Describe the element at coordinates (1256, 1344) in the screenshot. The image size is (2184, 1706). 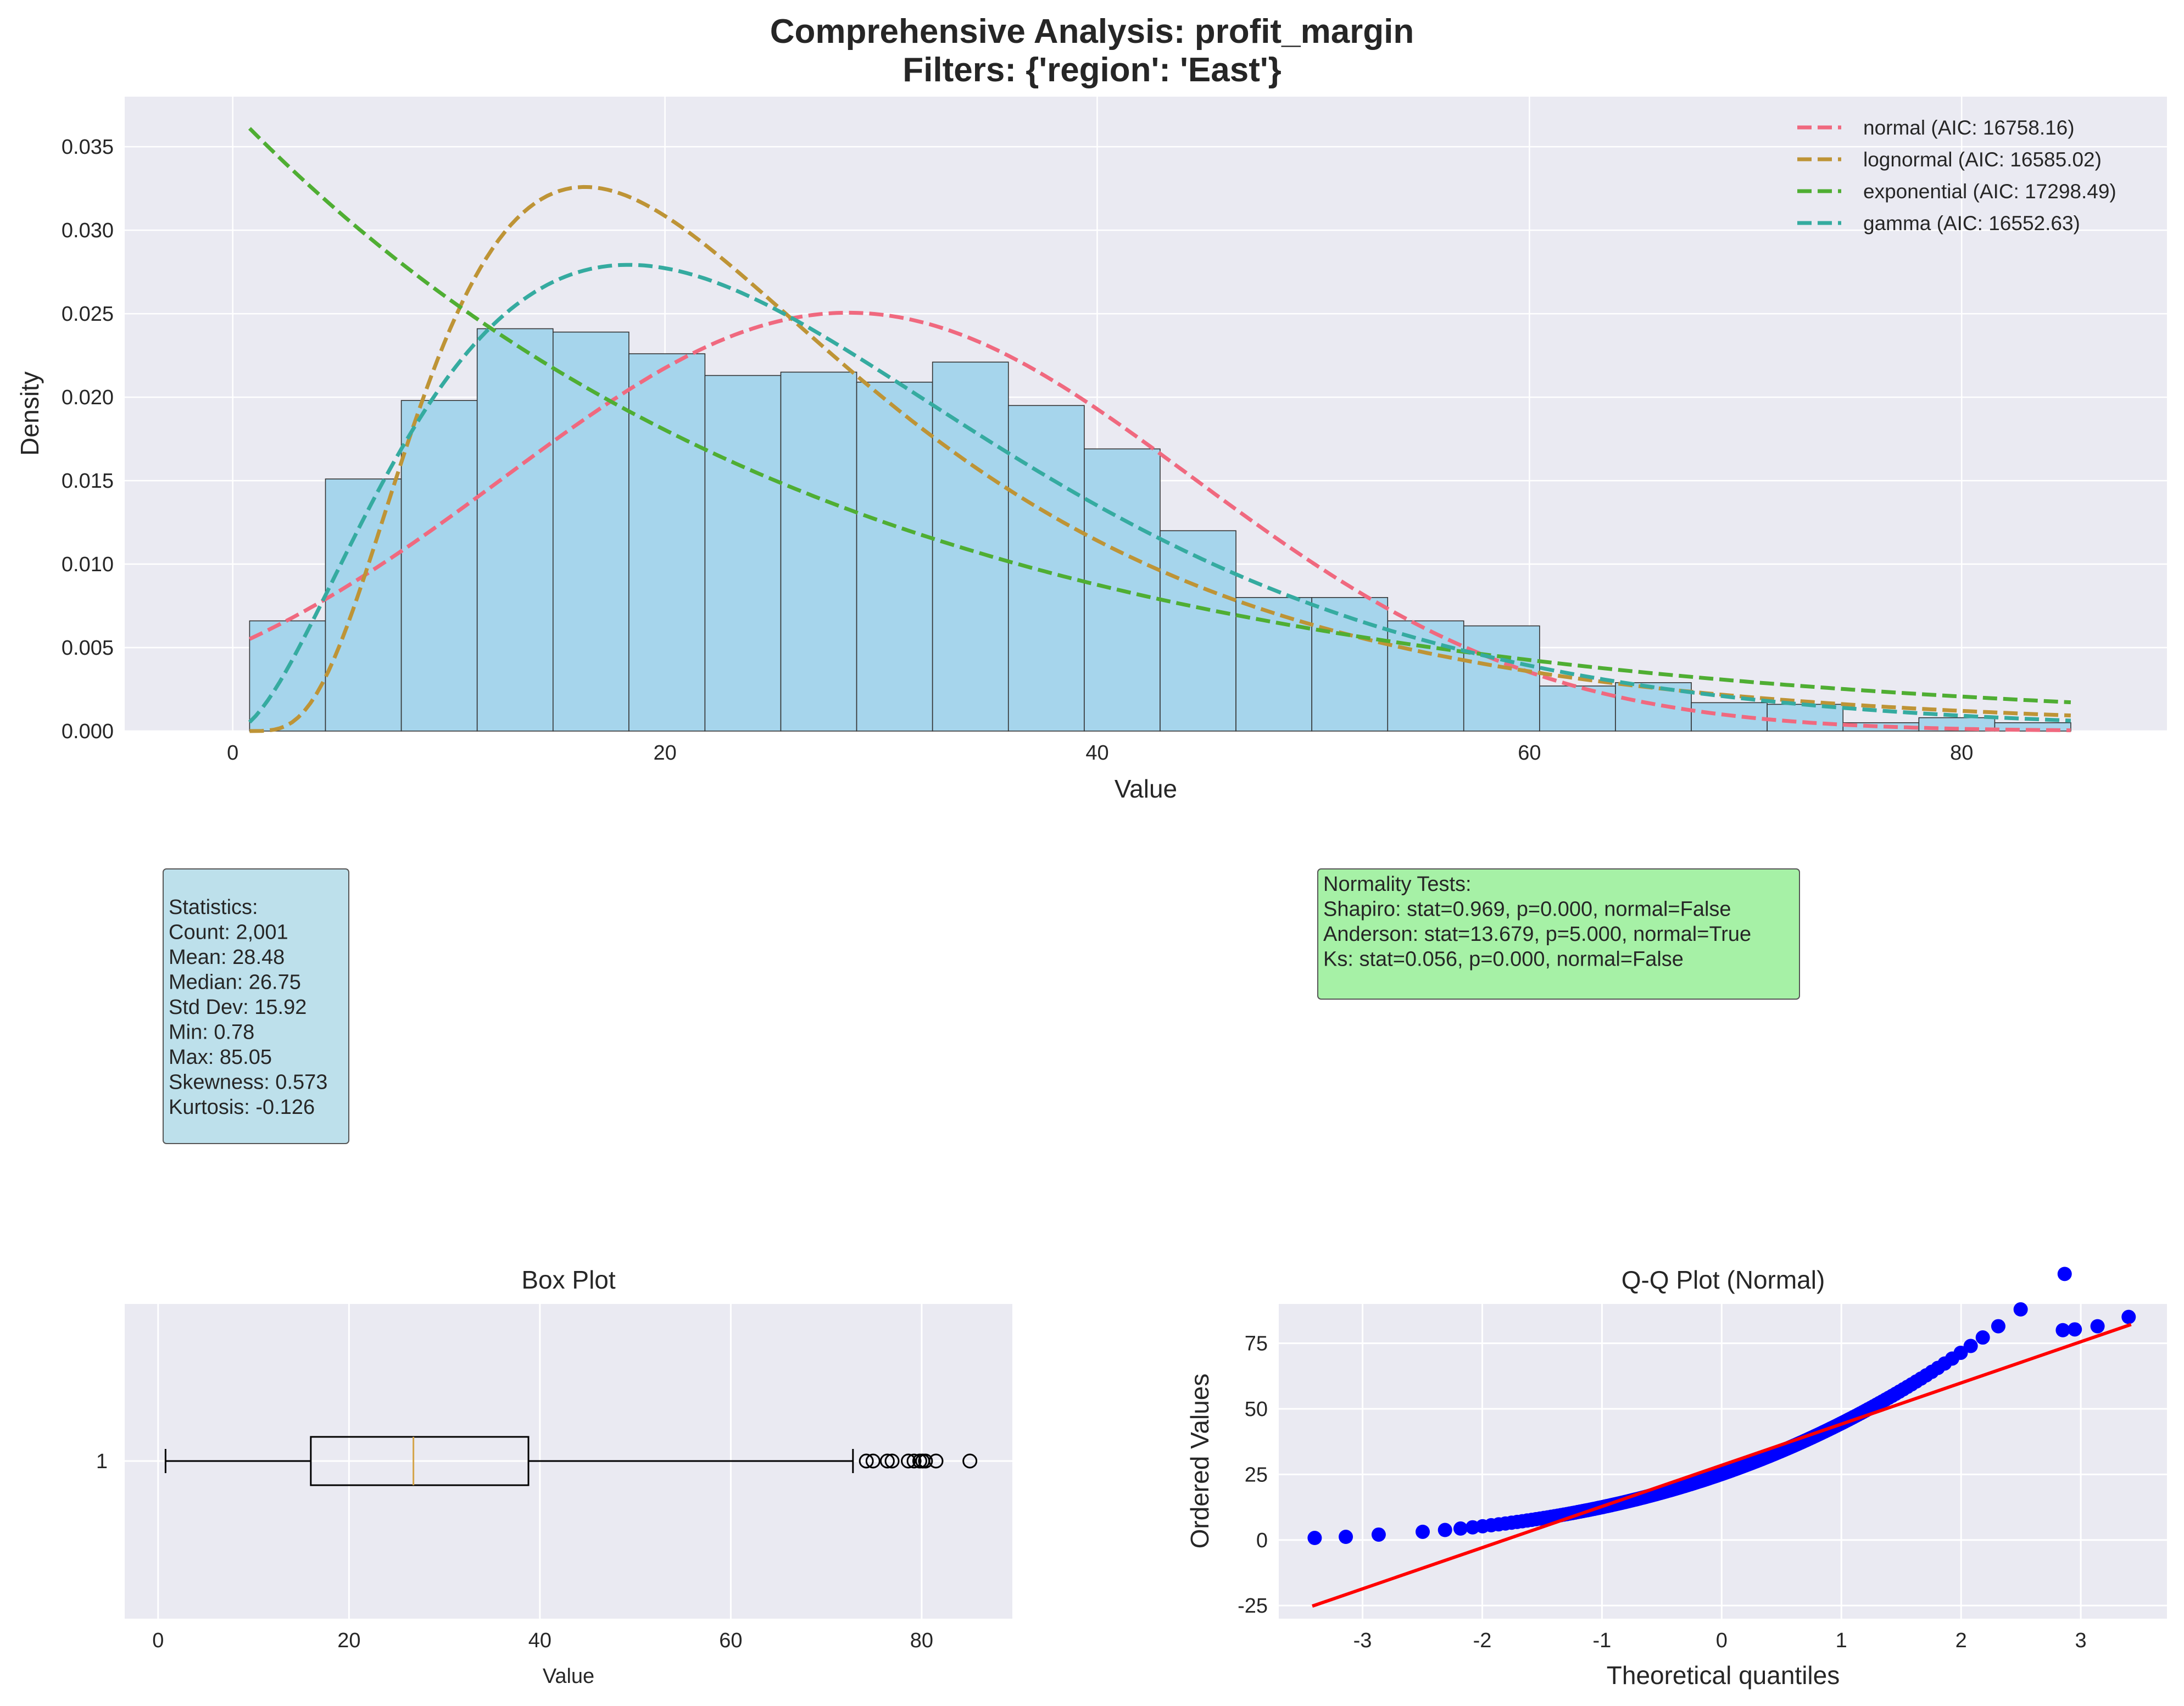
I see `qq-y-tick-label: 75` at that location.